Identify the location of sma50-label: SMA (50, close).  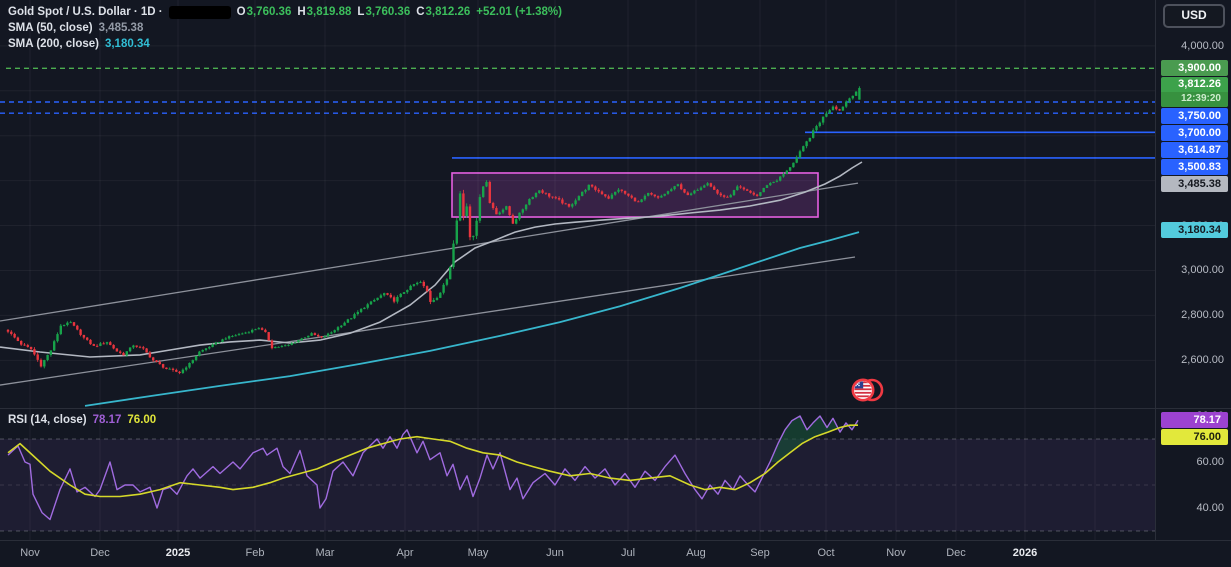
(50, 28).